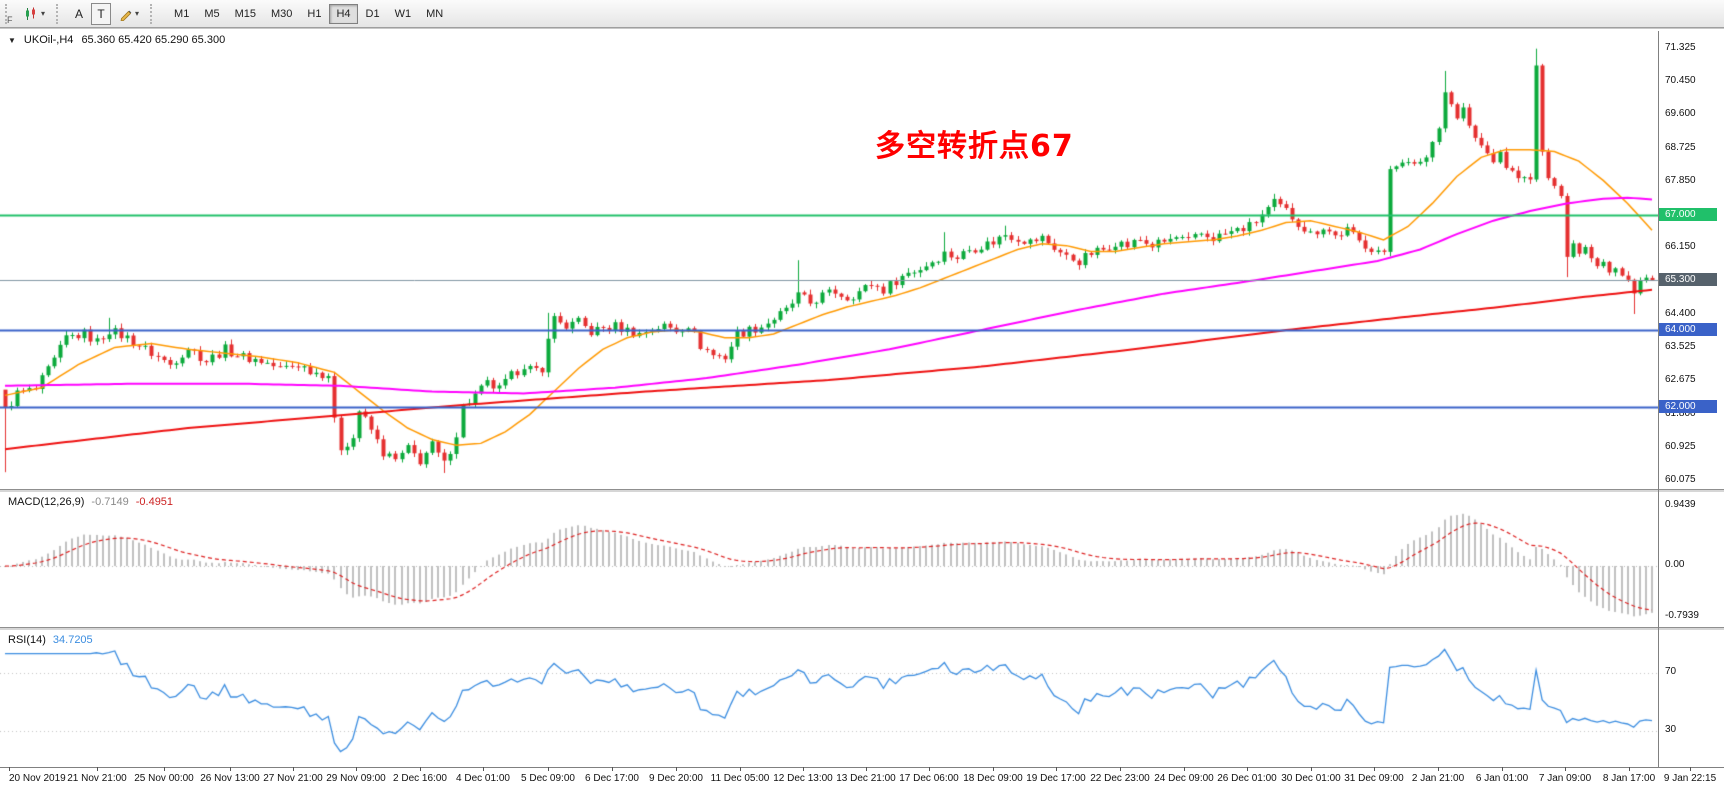 This screenshot has height=792, width=1724. Describe the element at coordinates (356, 778) in the screenshot. I see `time-axis-label: 29 Nov 09:00` at that location.